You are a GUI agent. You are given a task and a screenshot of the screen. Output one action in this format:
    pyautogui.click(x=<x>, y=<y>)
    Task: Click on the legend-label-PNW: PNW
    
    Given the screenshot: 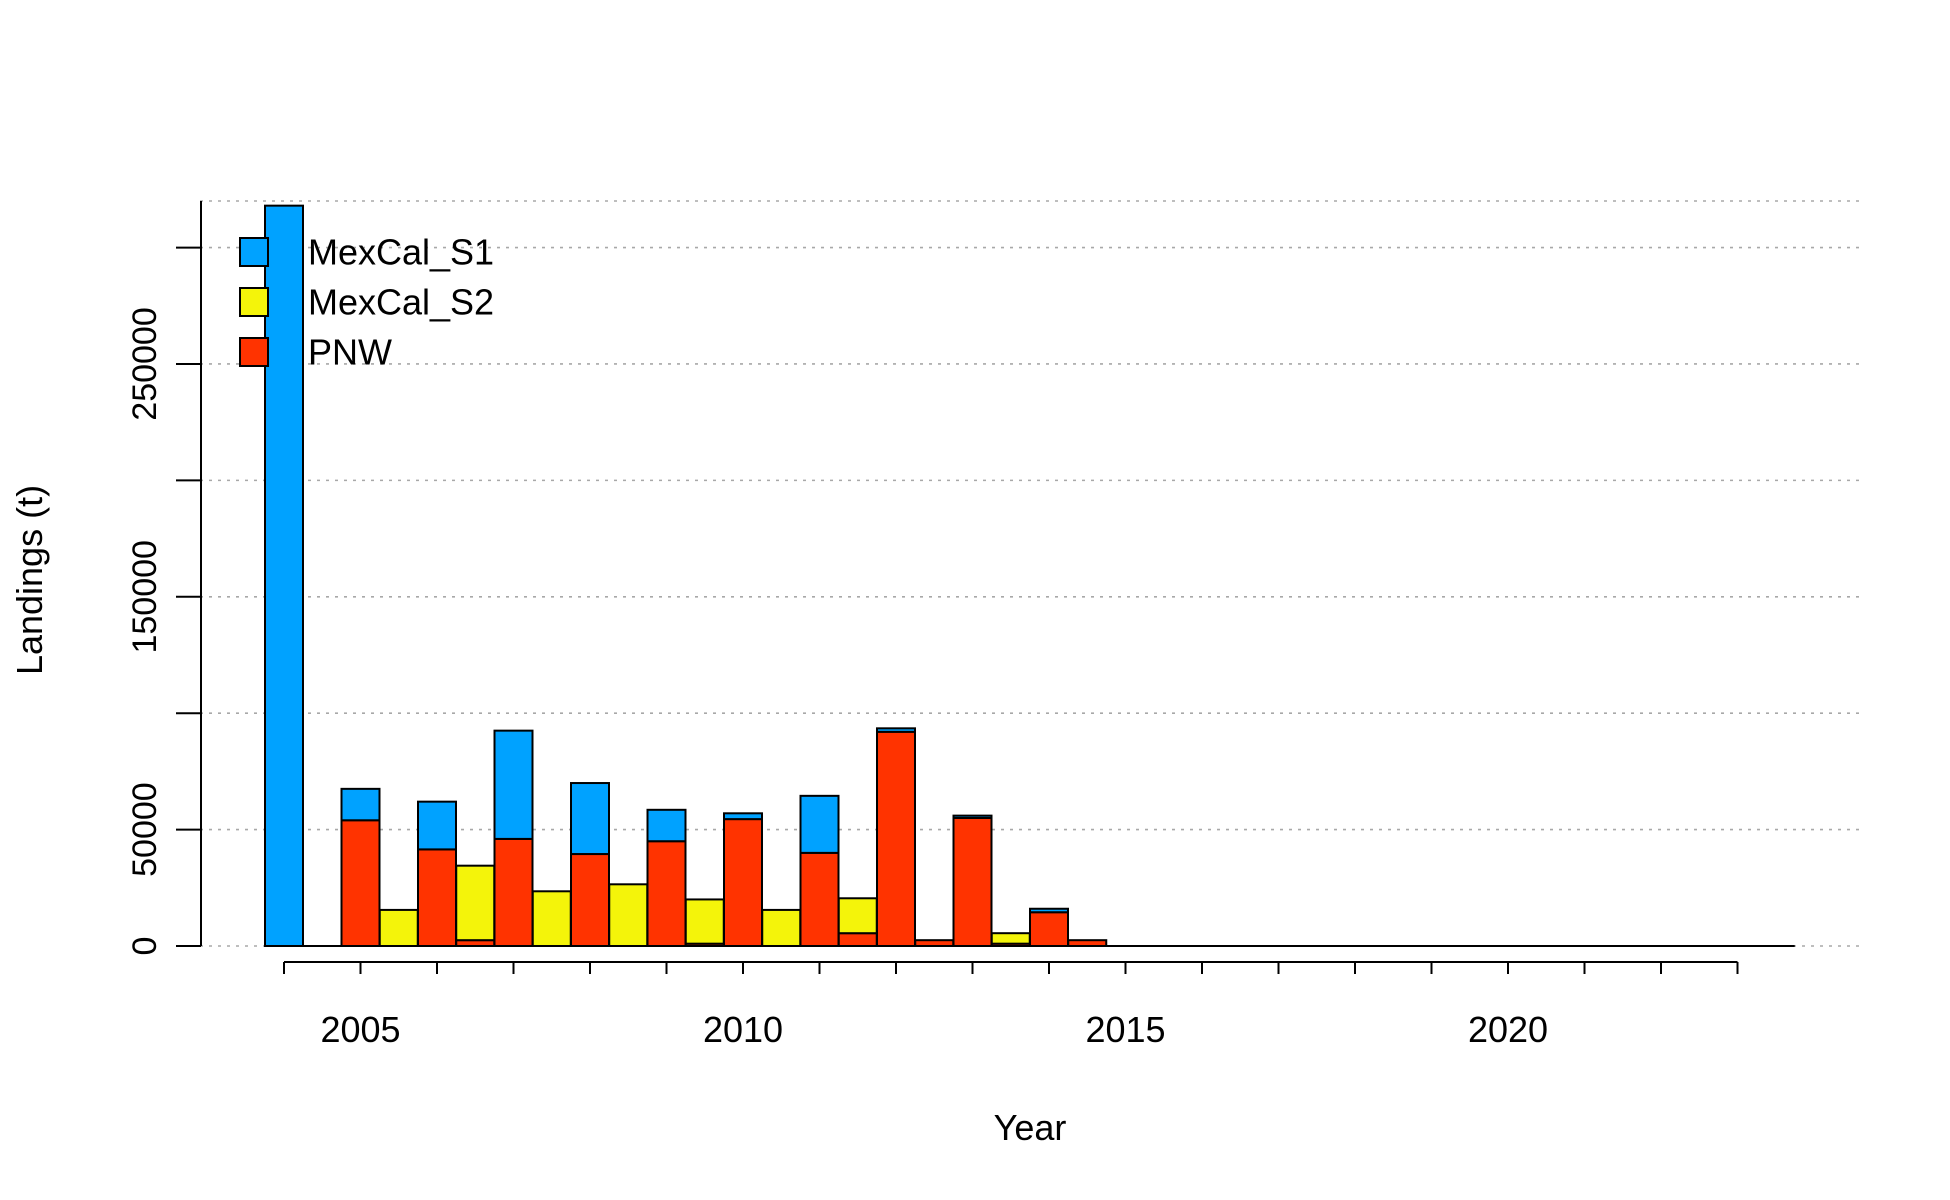 What is the action you would take?
    pyautogui.click(x=350, y=352)
    